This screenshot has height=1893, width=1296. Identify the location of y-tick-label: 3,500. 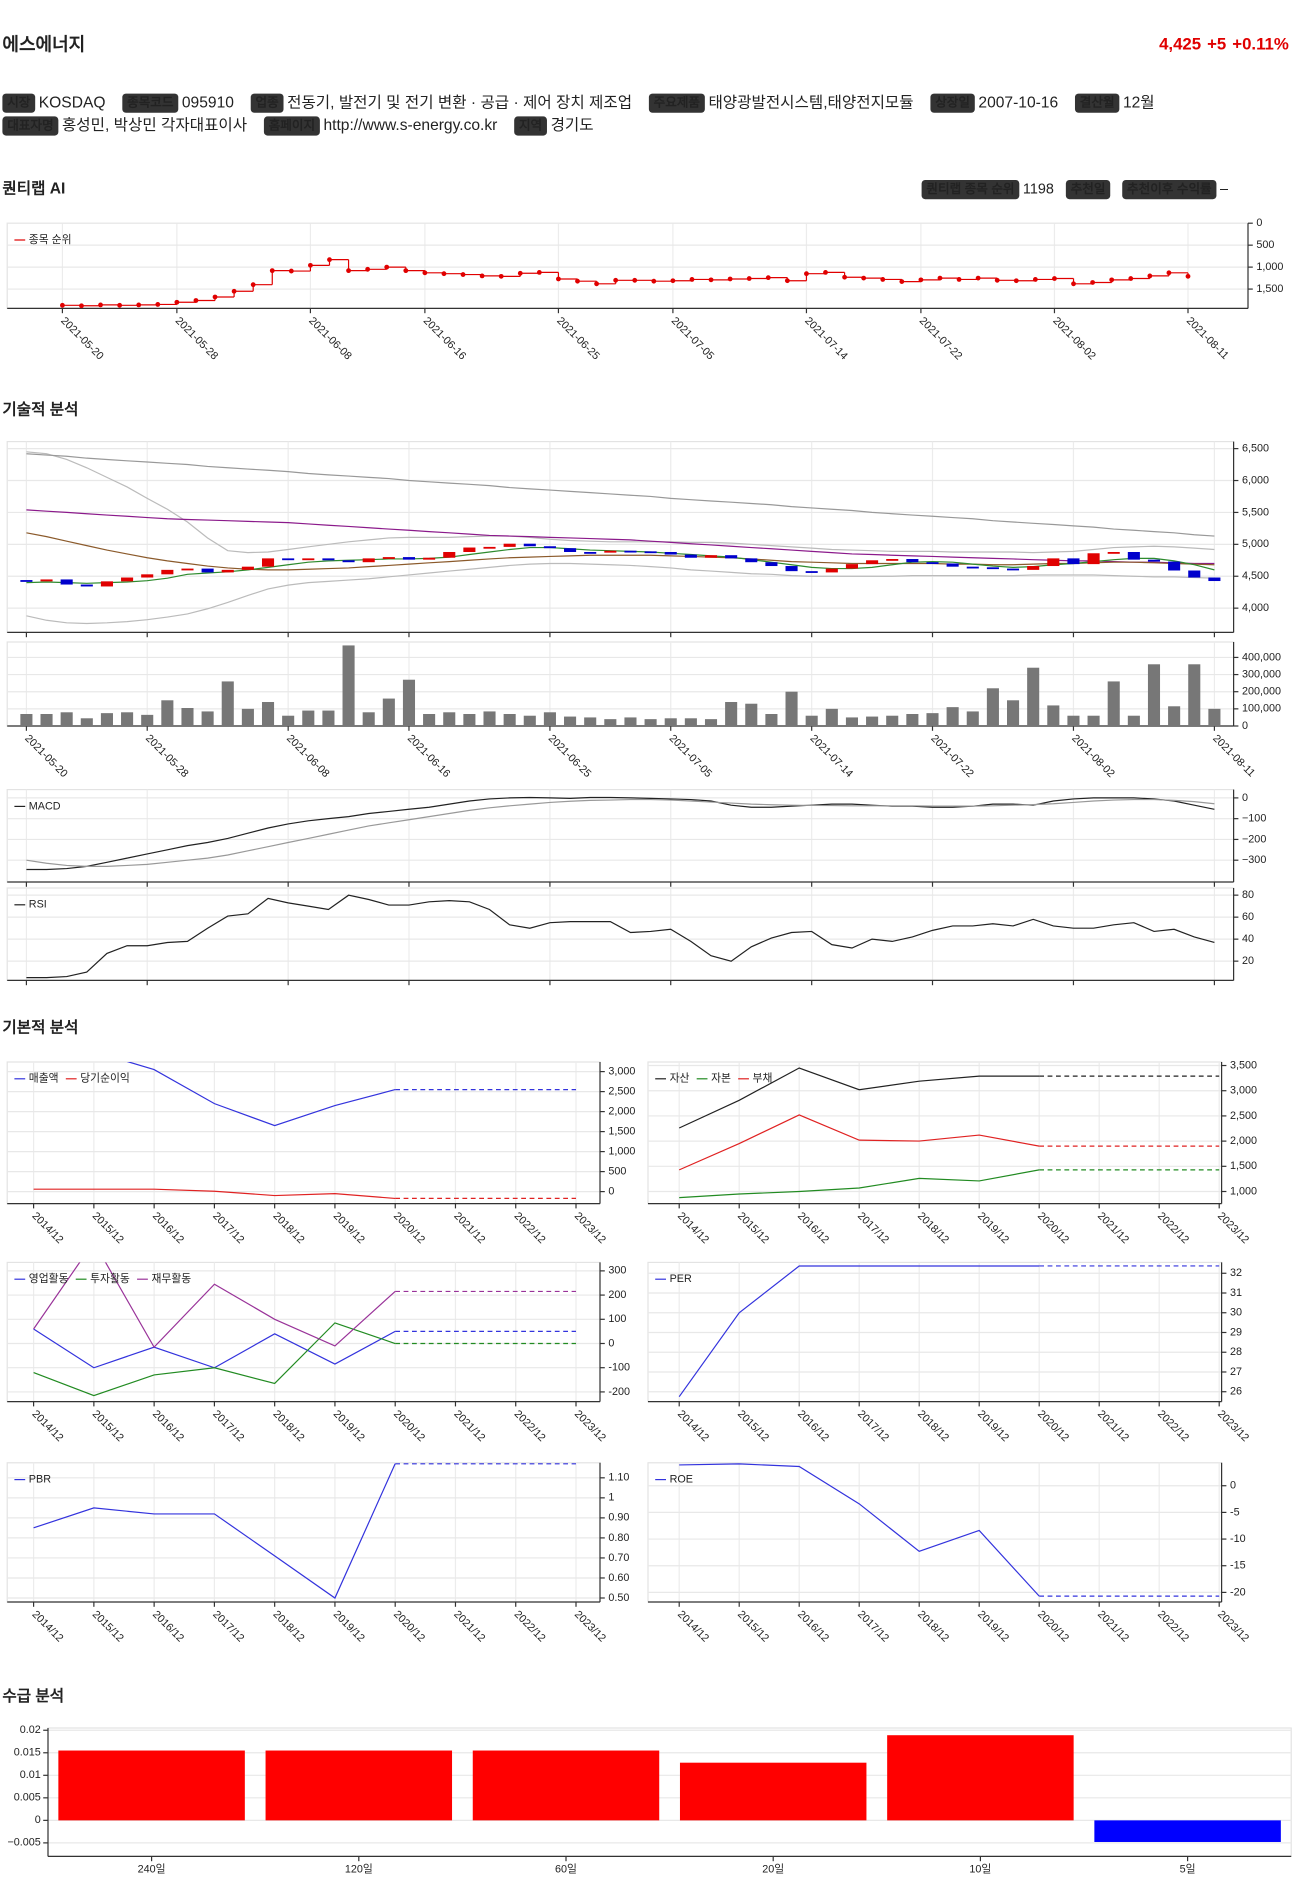
(1243, 1065).